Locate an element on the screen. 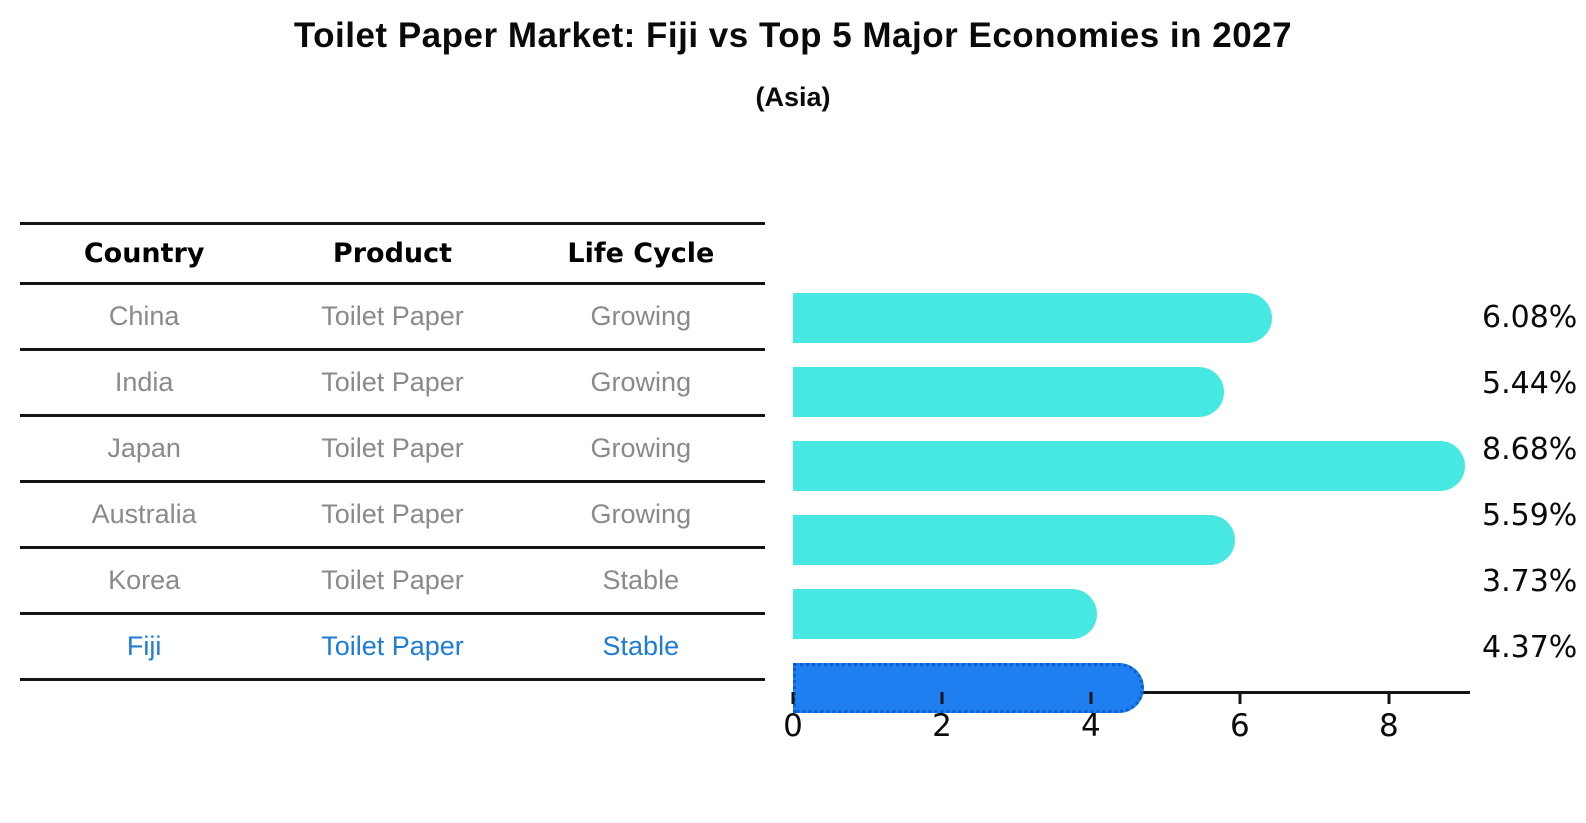 Image resolution: width=1586 pixels, height=823 pixels. x-tick-label-4: 4 is located at coordinates (1091, 726).